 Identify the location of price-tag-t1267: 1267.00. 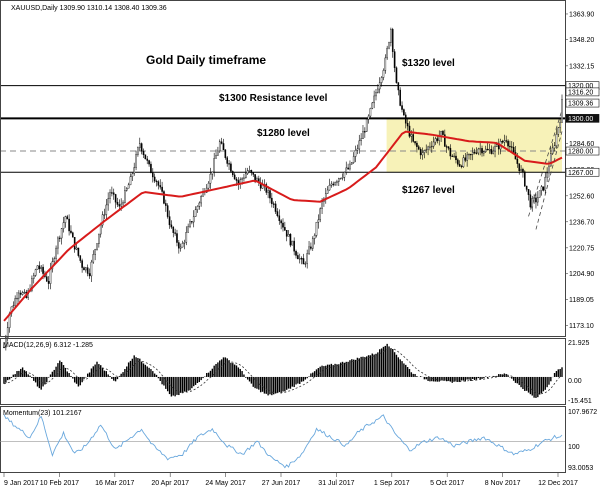
(580, 173).